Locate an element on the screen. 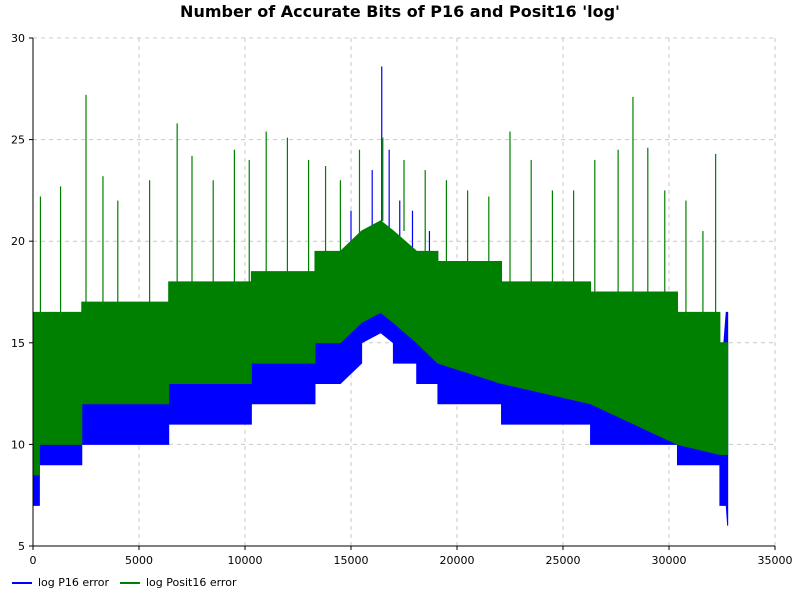  y-tick-label: 10 is located at coordinates (18, 444).